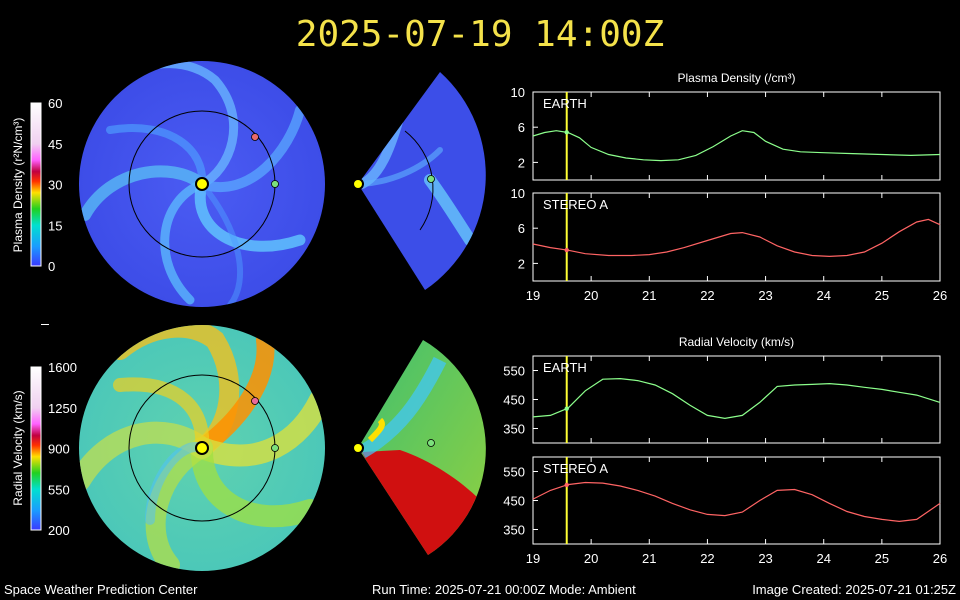 Image resolution: width=960 pixels, height=600 pixels. I want to click on density-colorbar-tick-label: 0, so click(51, 266).